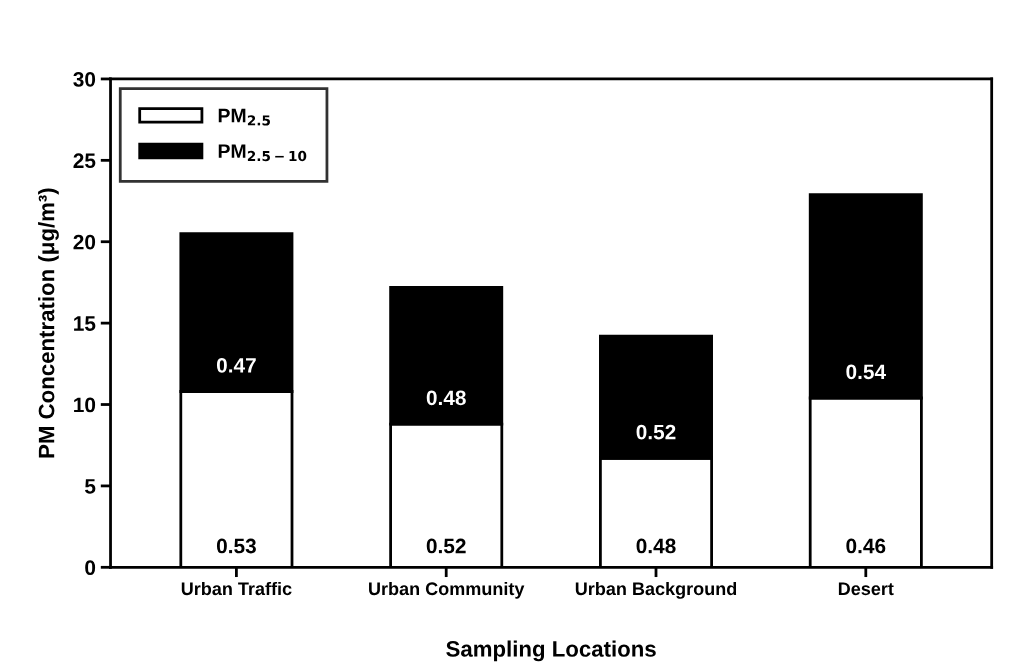 This screenshot has height=669, width=1033. What do you see at coordinates (236, 365) in the screenshot?
I see `annotation: 0.47` at bounding box center [236, 365].